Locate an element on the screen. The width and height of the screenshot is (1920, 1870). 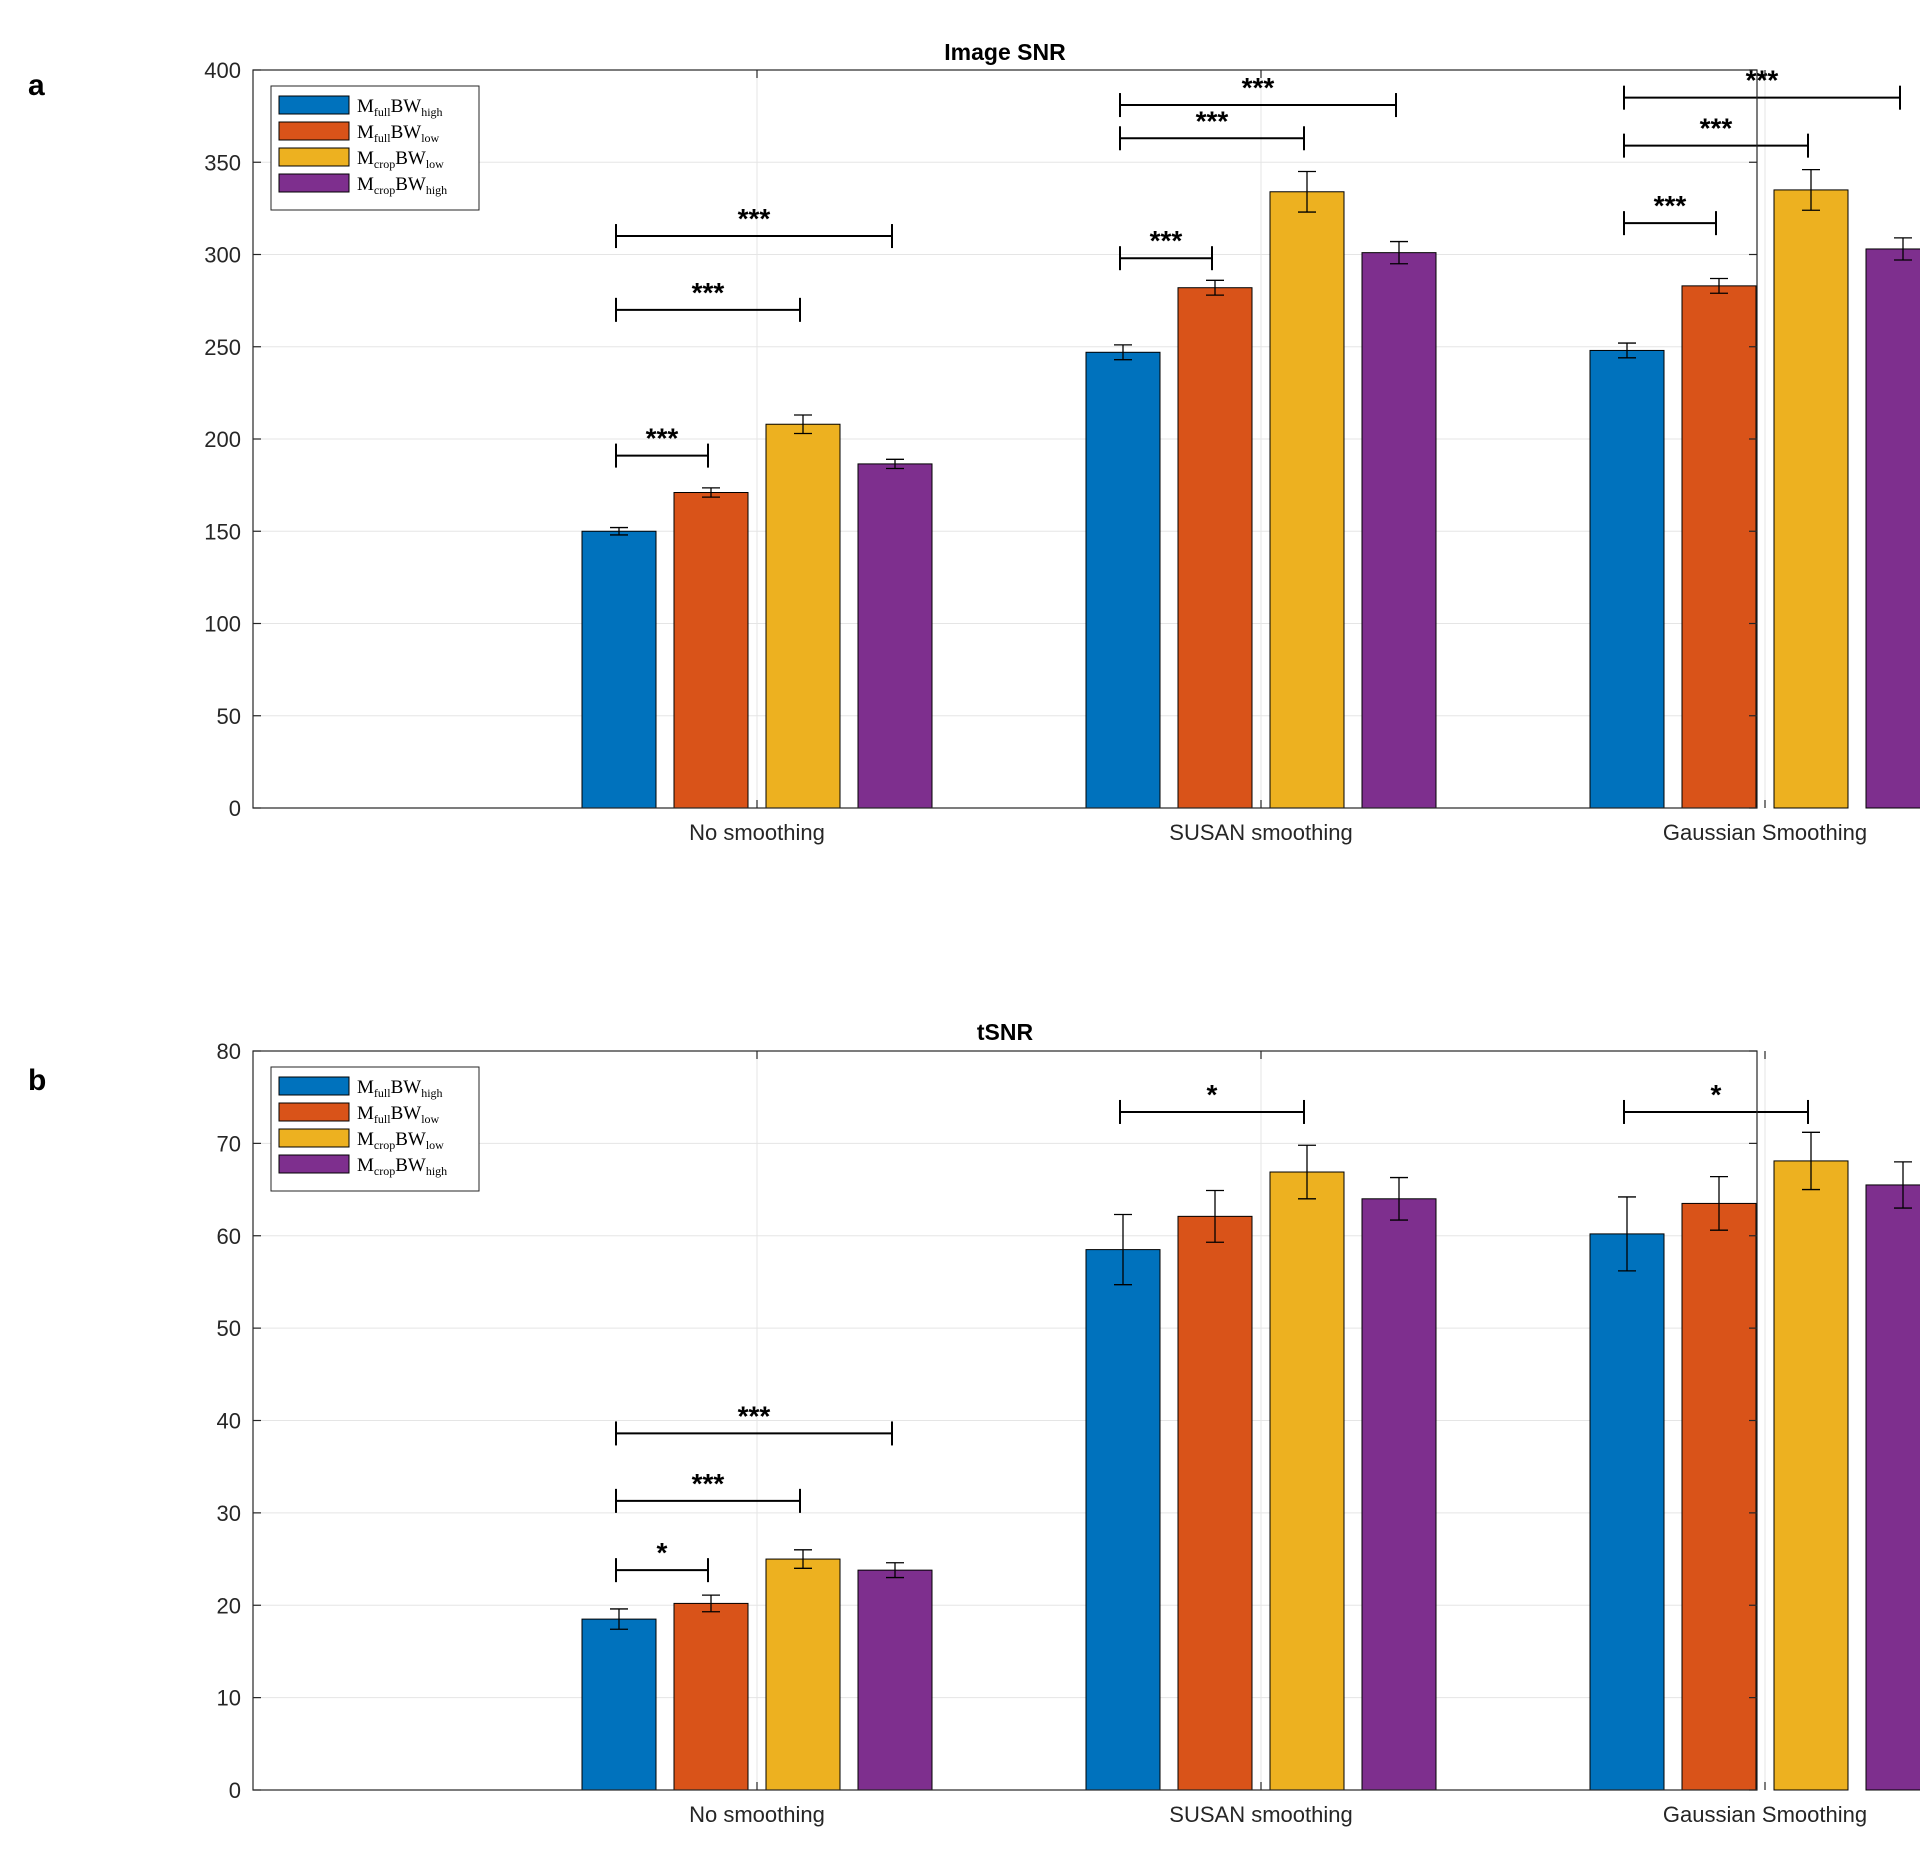
y-tick-label: 300 is located at coordinates (222, 255).